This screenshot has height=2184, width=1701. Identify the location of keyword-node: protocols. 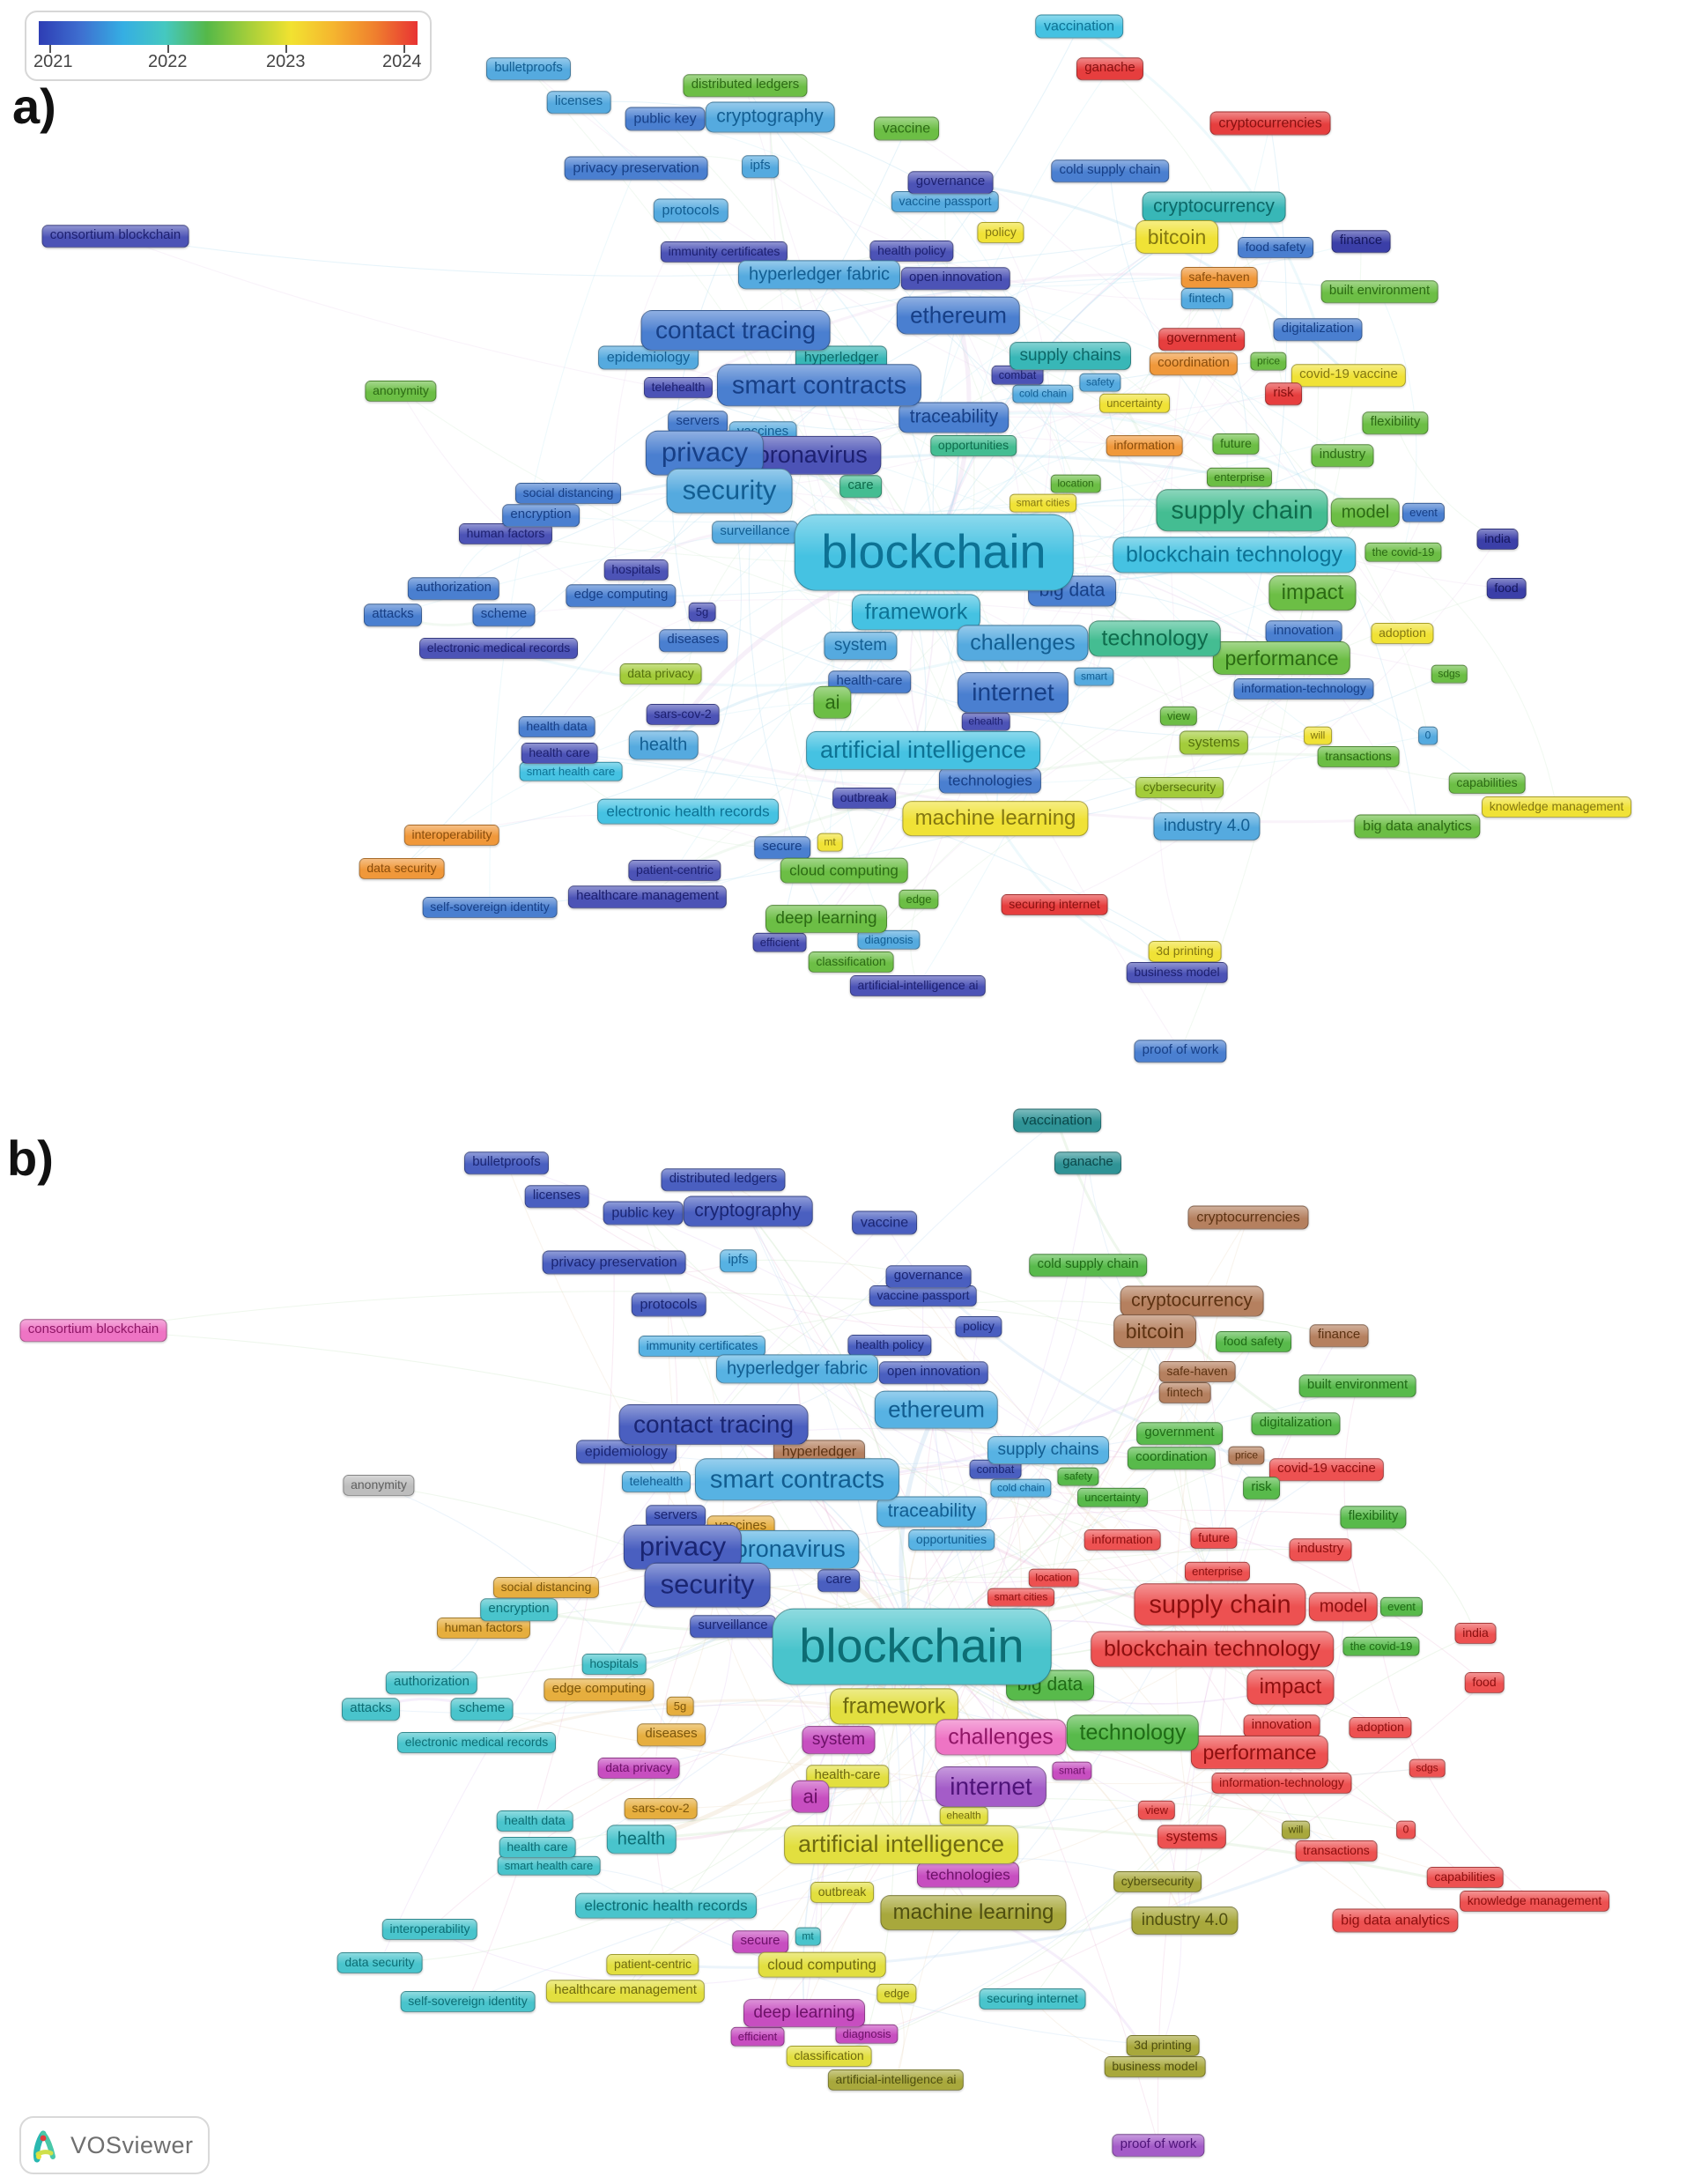
(690, 210).